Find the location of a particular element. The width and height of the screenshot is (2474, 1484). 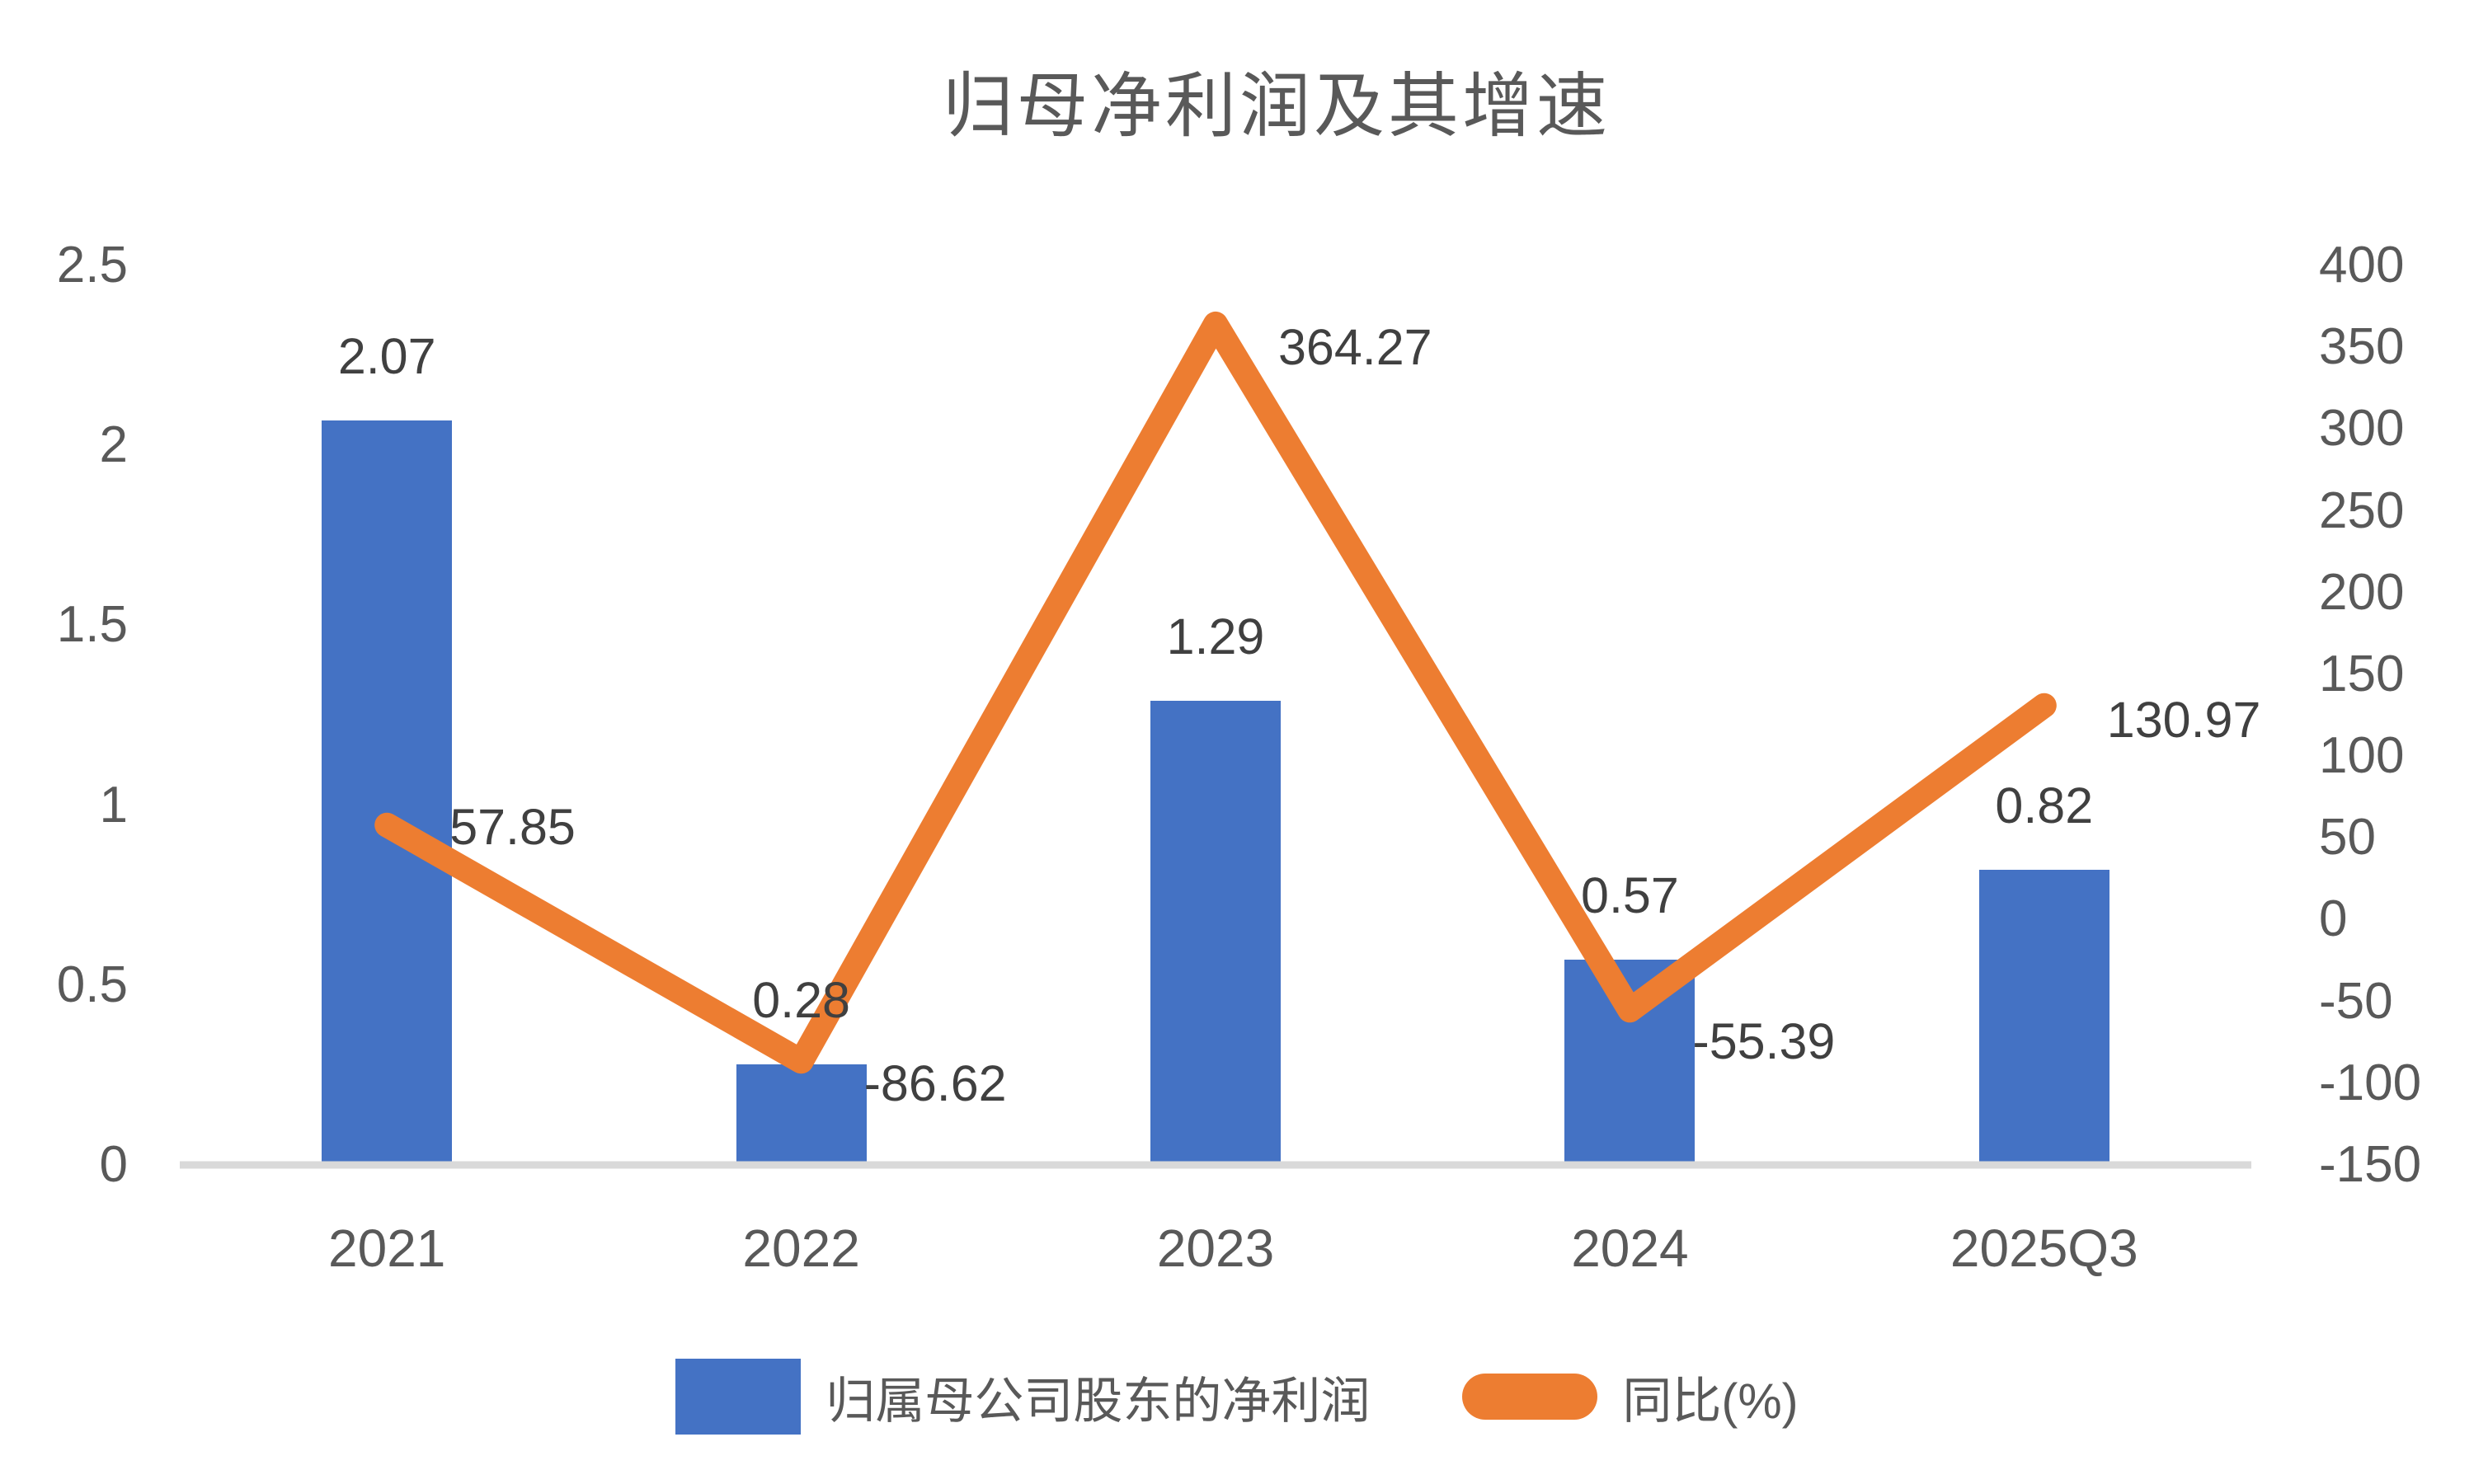

right-axis-tick-label: 50 is located at coordinates (2347, 837).